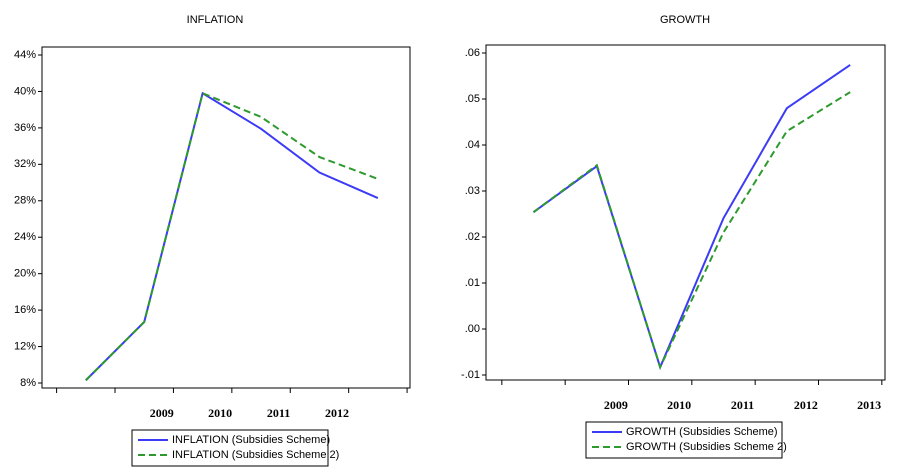  Describe the element at coordinates (255, 455) in the screenshot. I see `legend-label: INFLATION (Subsidies Scheme 2)` at that location.